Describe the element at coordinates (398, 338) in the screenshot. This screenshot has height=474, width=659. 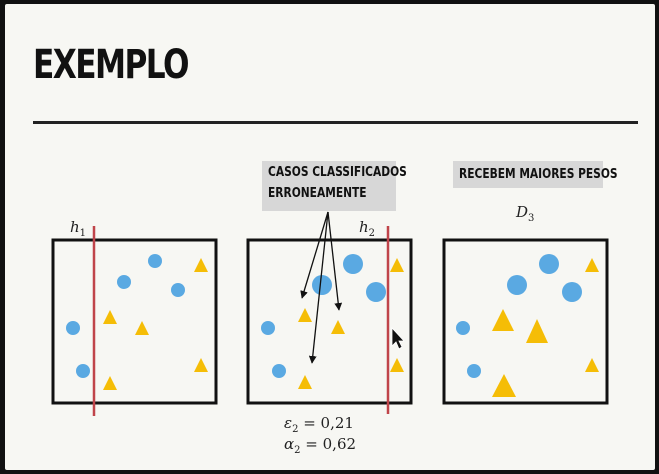
I see `mouse-cursor-icon` at that location.